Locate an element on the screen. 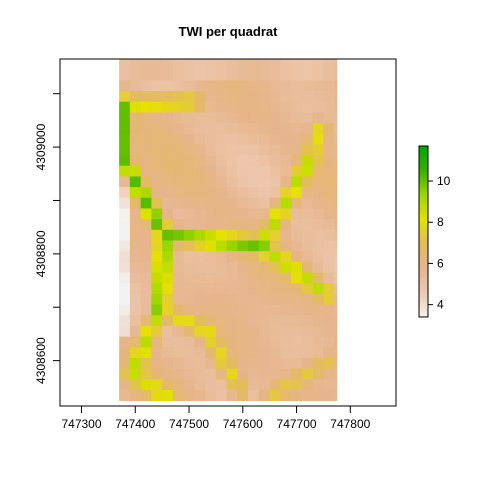  y-tick-label: 4308800 is located at coordinates (41, 253).